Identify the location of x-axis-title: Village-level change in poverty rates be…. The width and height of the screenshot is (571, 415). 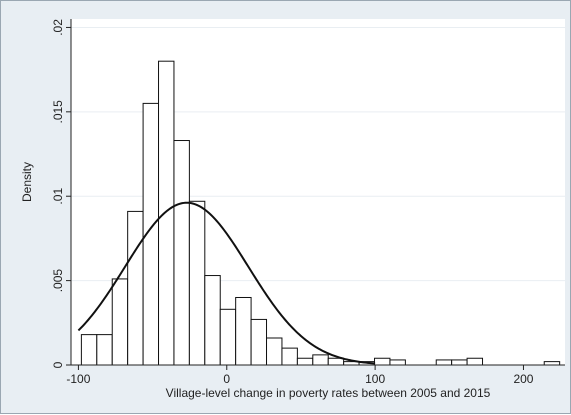
(328, 393).